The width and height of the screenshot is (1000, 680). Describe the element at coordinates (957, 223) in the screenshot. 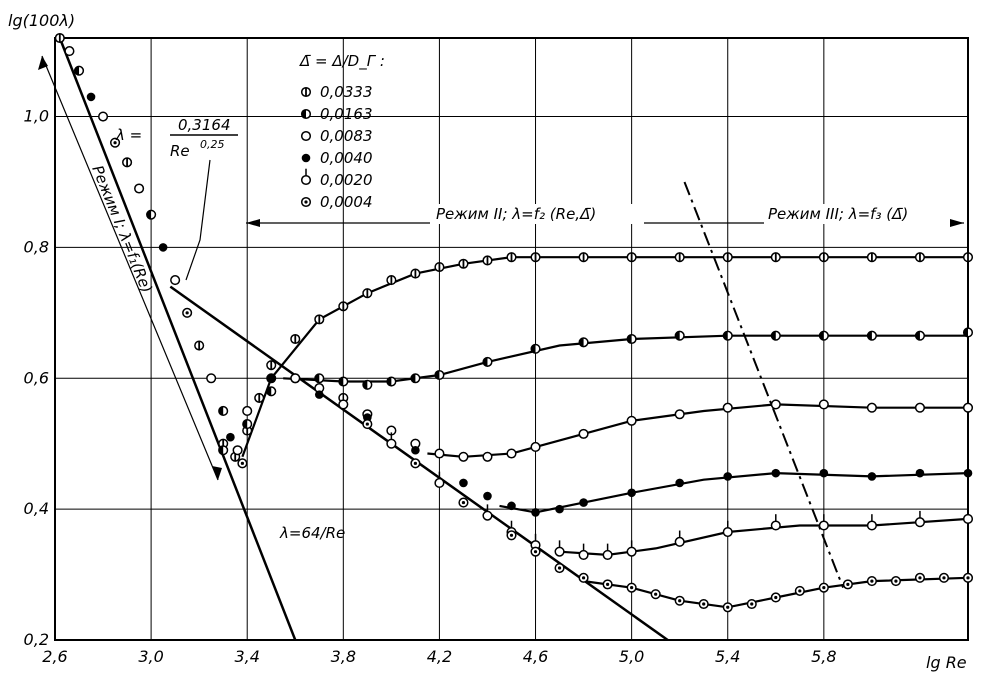

I see `regime3-arrowhead` at that location.